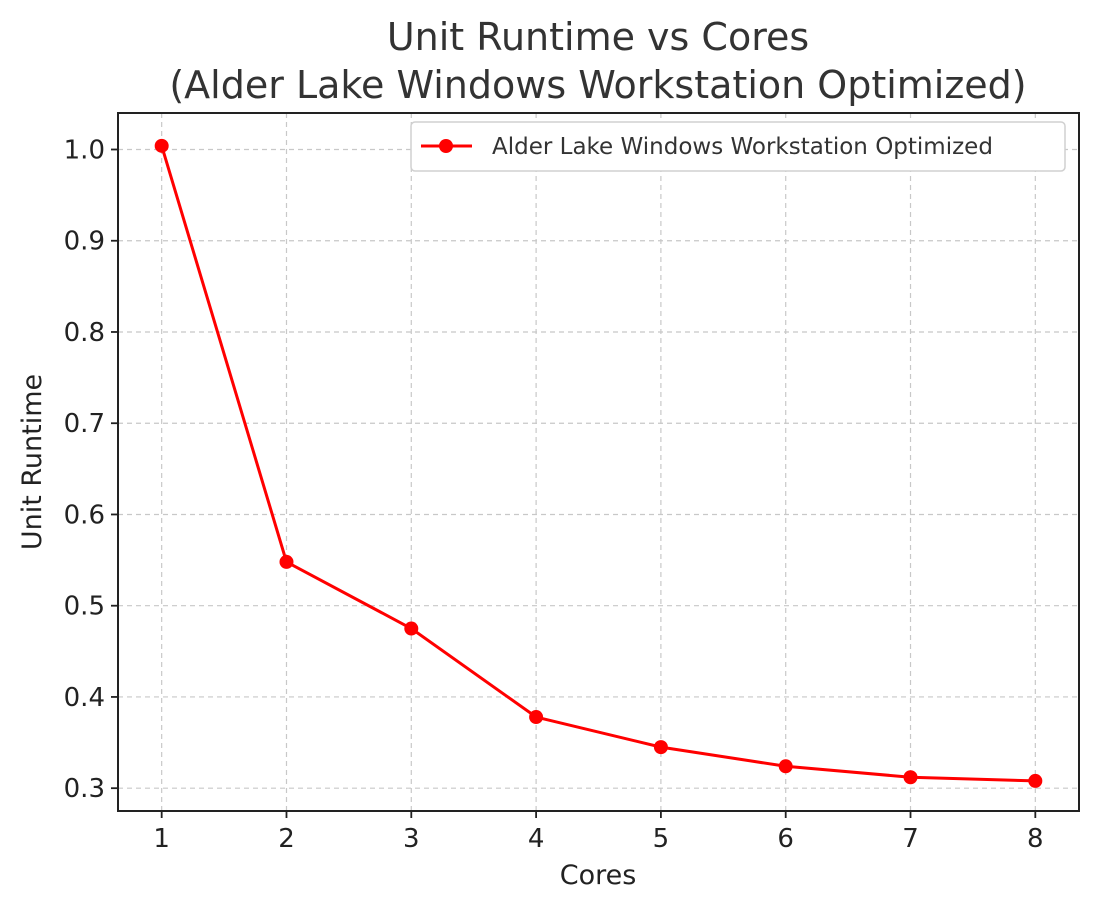  Describe the element at coordinates (536, 839) in the screenshot. I see `x-tick-label: 4` at that location.